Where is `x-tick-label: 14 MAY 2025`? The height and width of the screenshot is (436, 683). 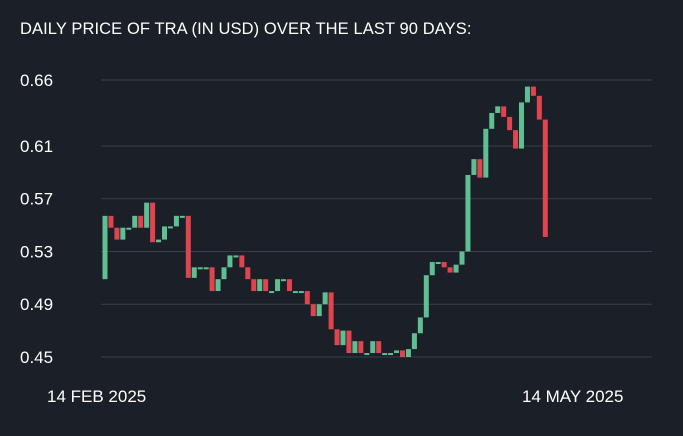
x-tick-label: 14 MAY 2025 is located at coordinates (572, 396).